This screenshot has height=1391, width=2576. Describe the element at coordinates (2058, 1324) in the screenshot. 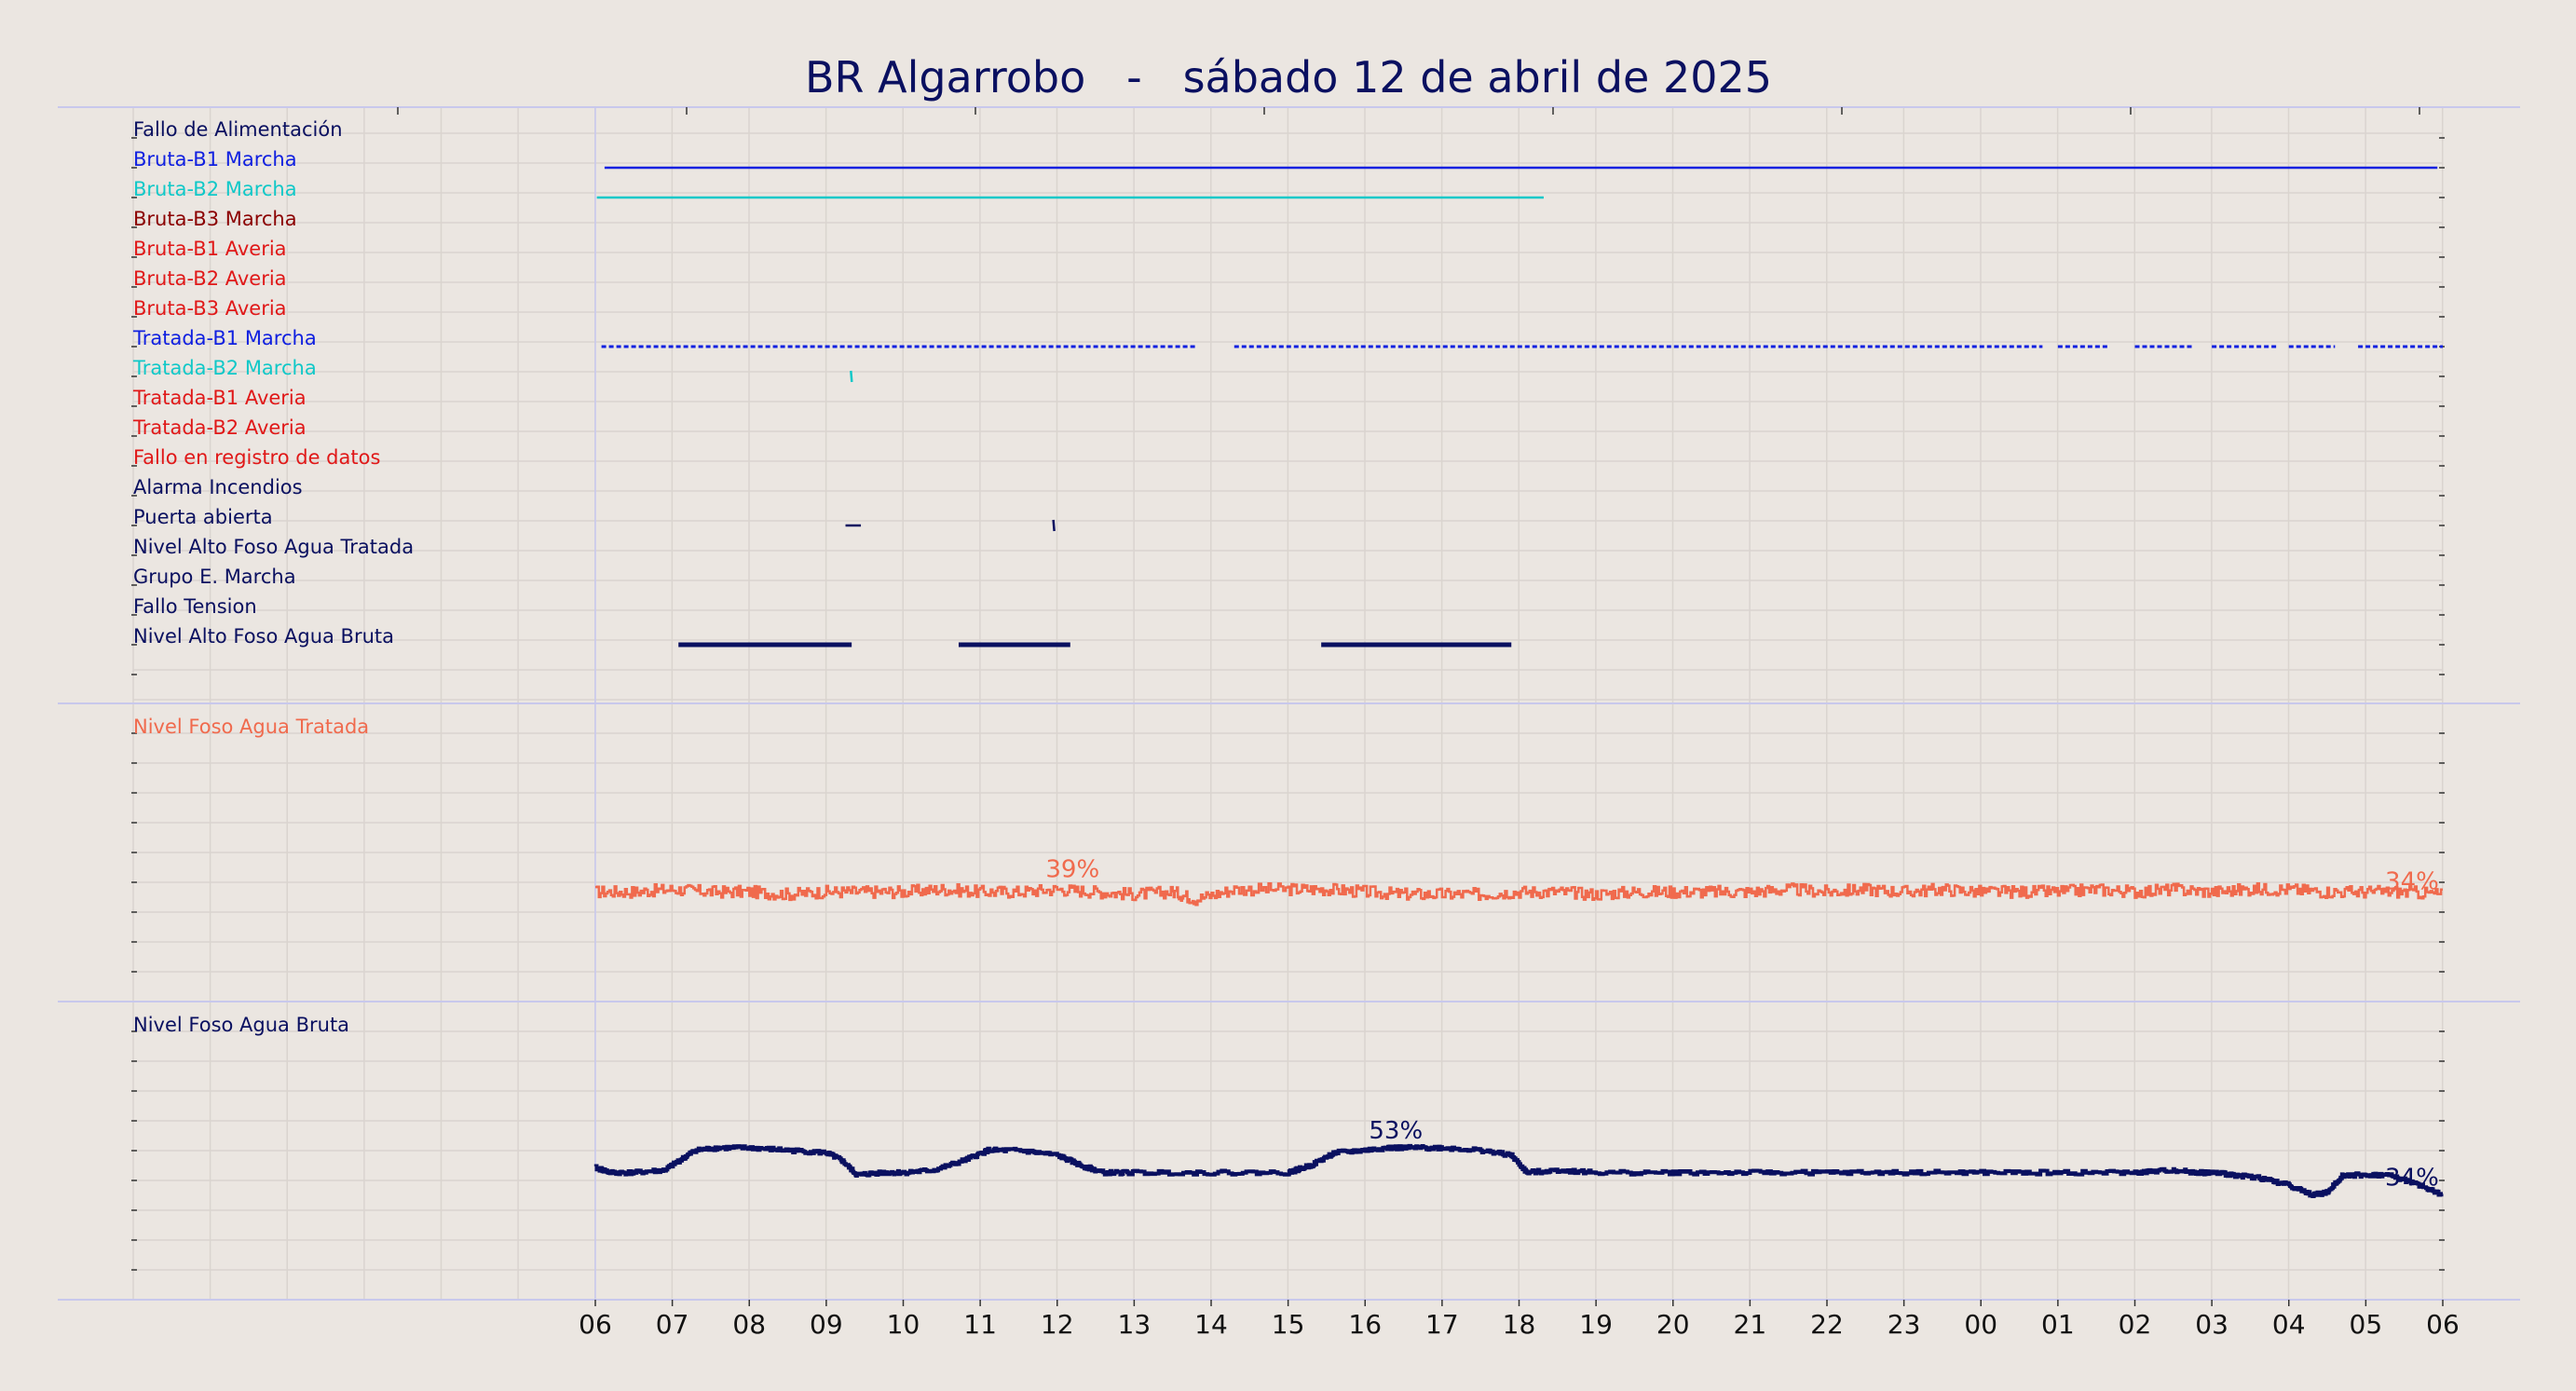

I see `x-tick-label: 01` at that location.